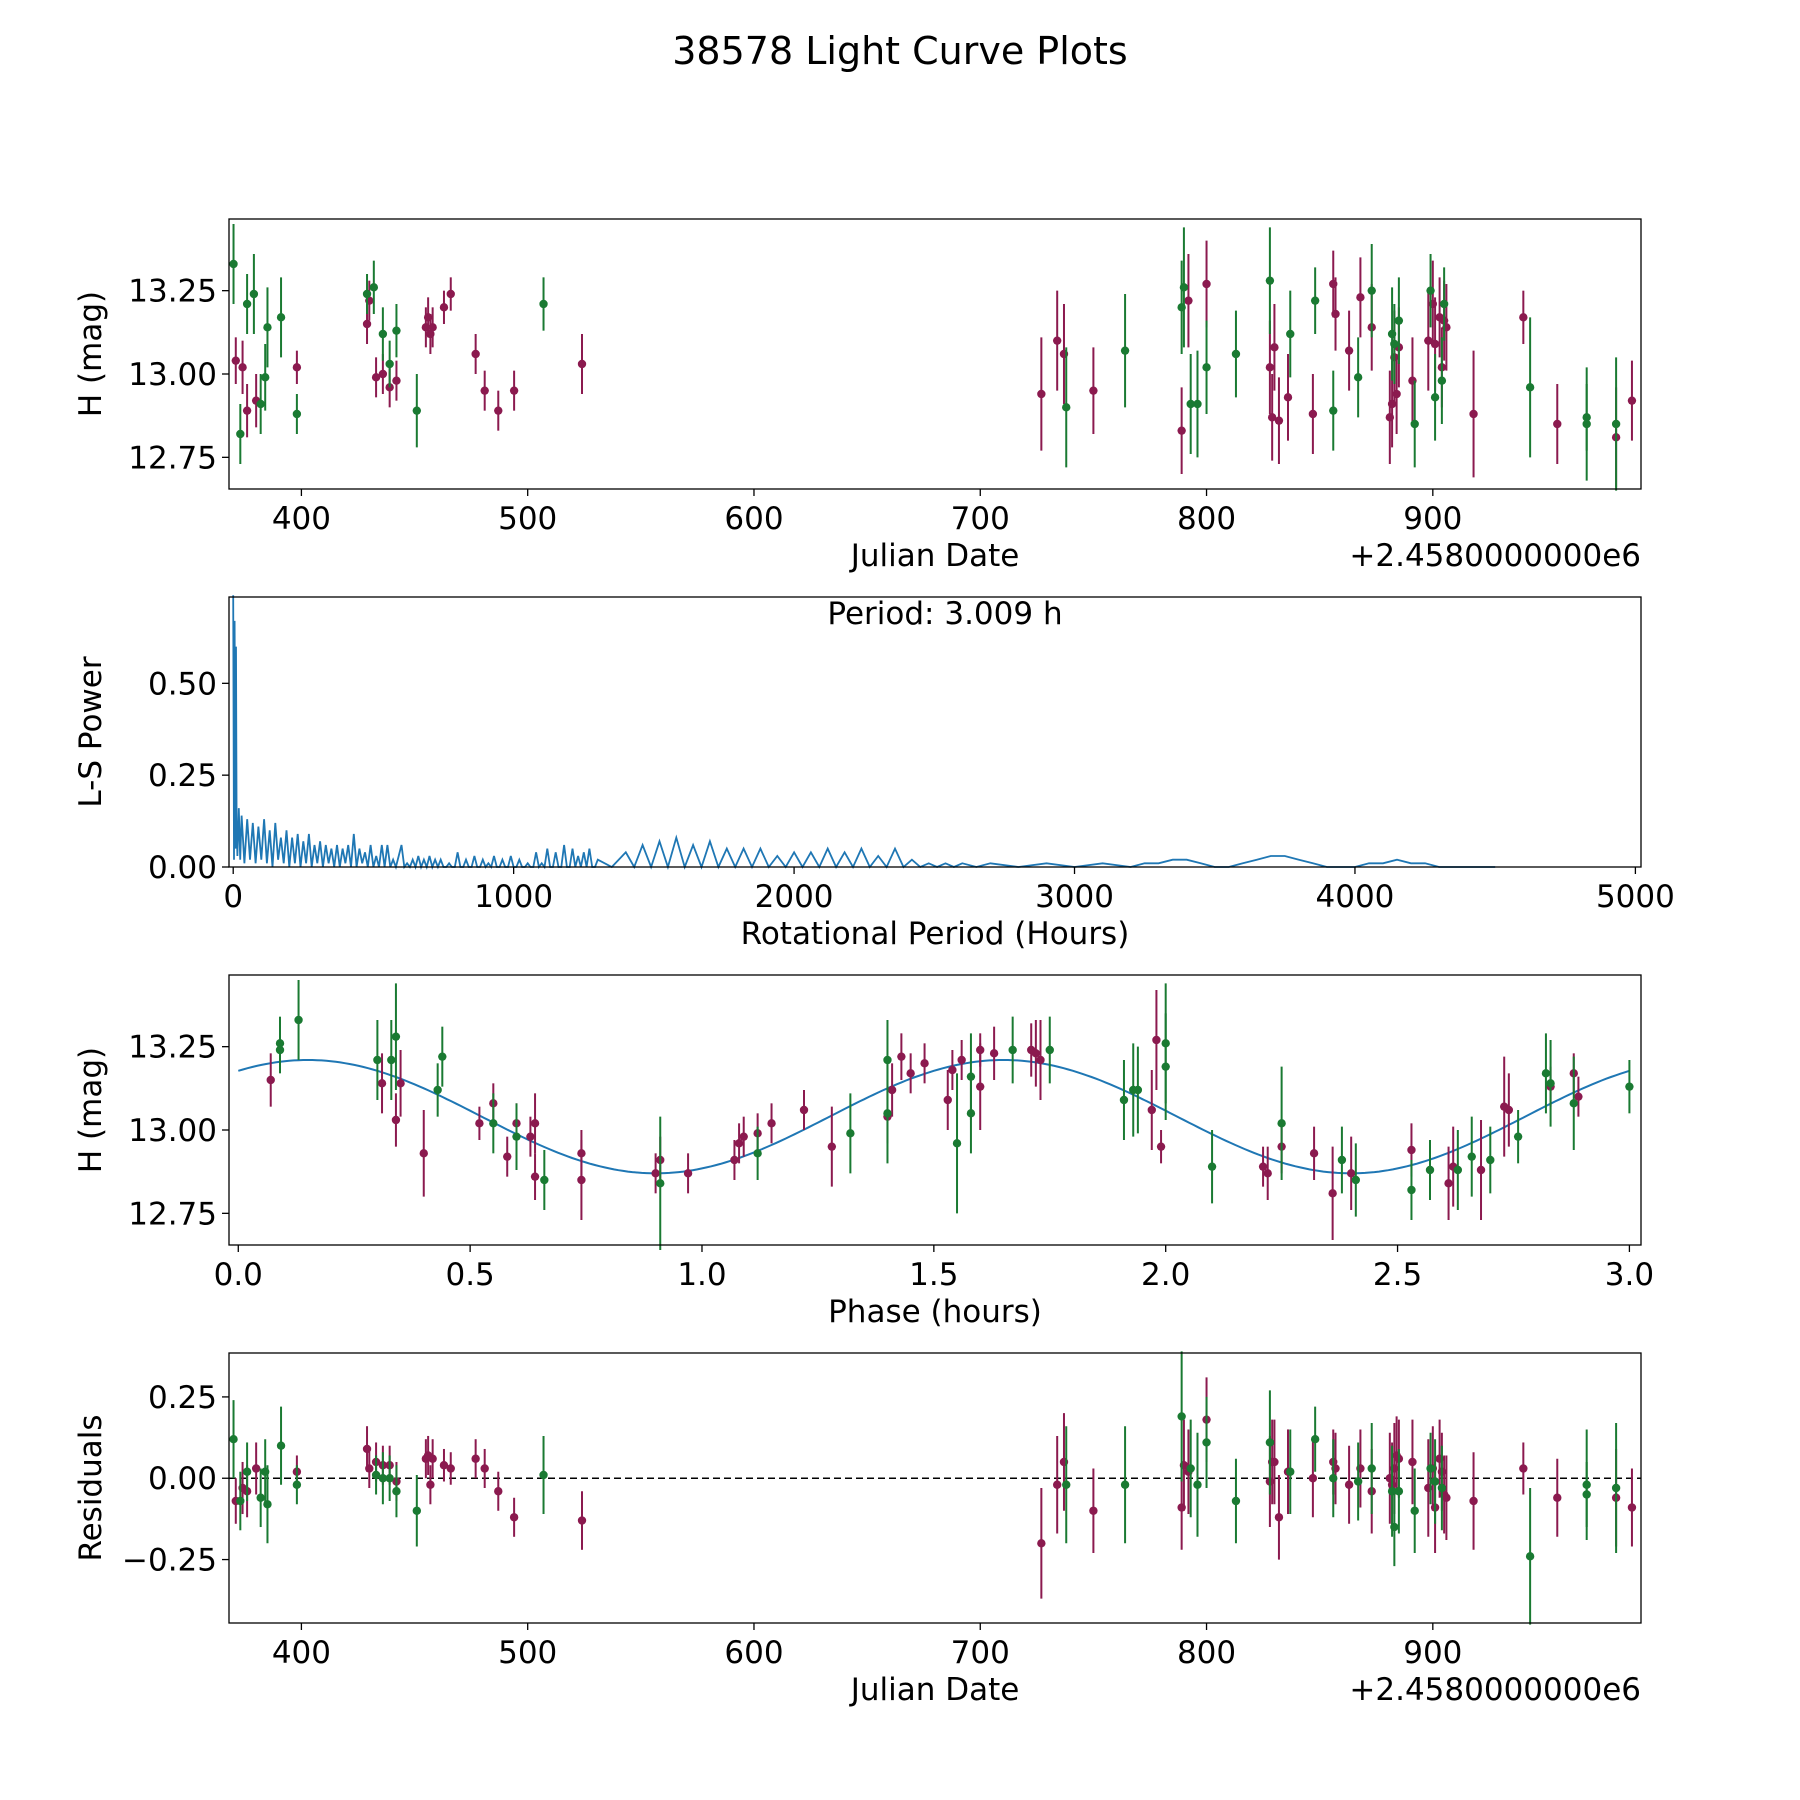  What do you see at coordinates (1206, 1653) in the screenshot?
I see `x-tick-label: 800` at bounding box center [1206, 1653].